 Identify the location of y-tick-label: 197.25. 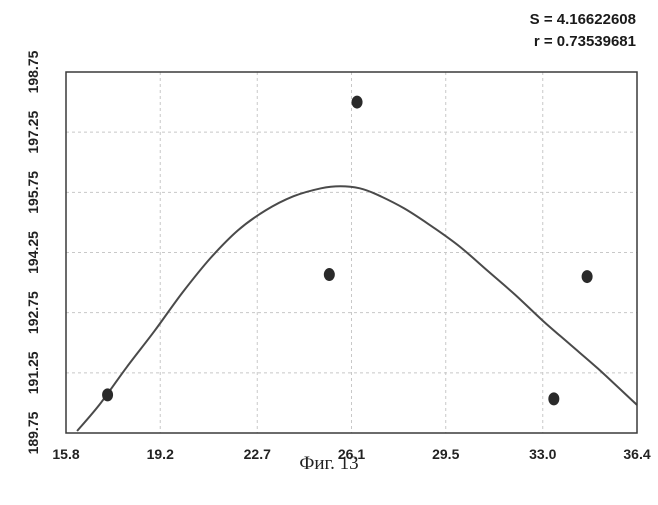
(33, 132).